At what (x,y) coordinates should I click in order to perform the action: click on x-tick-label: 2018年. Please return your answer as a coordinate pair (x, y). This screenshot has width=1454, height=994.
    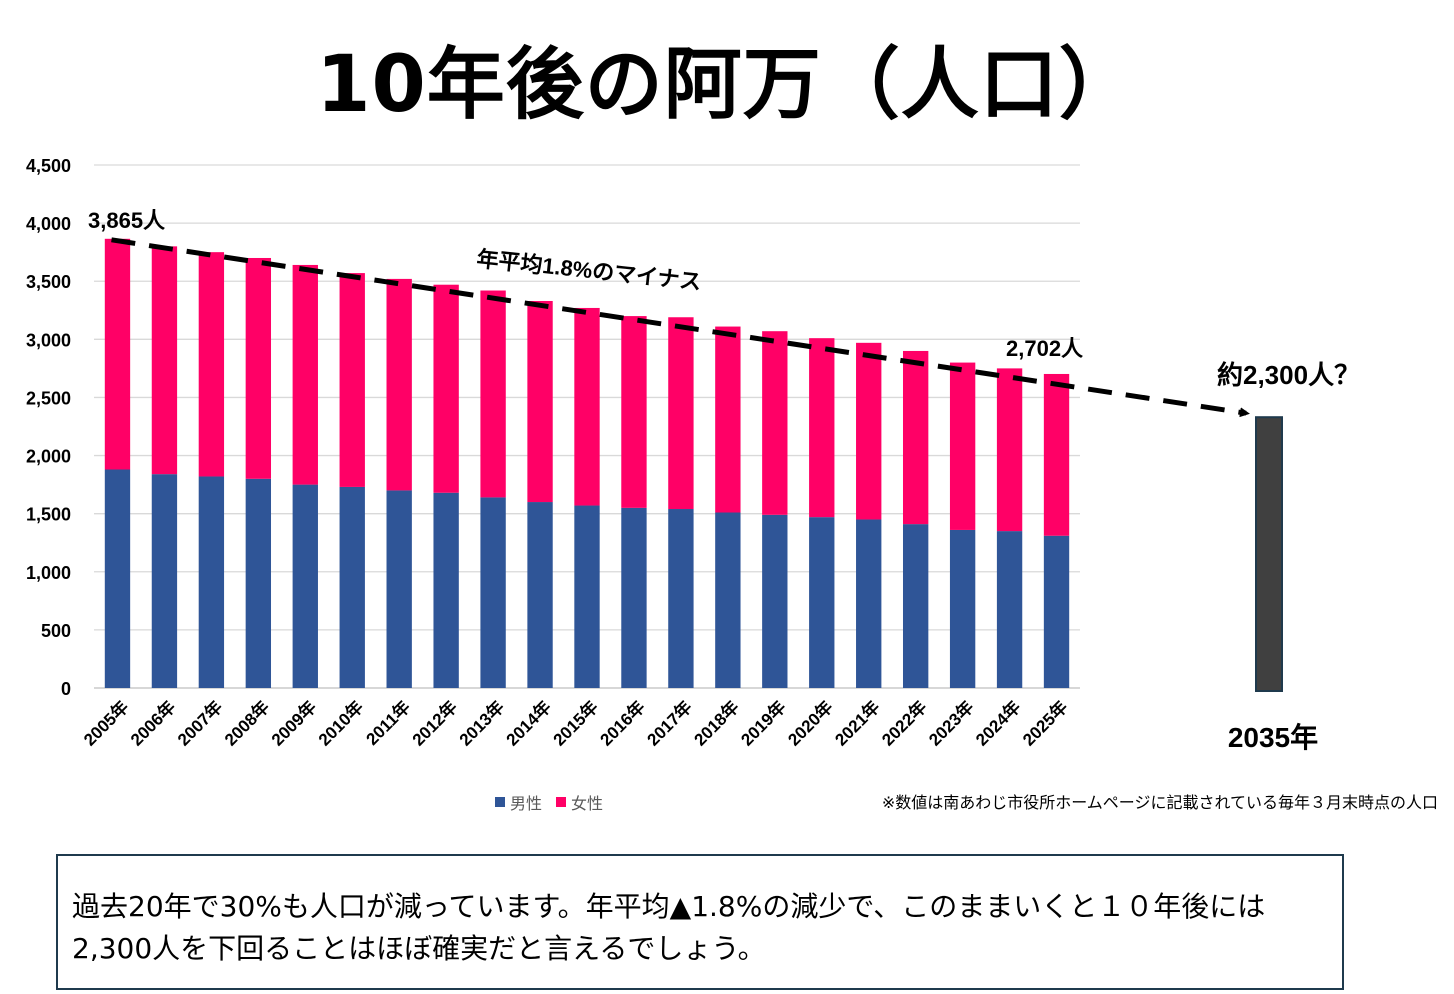
    Looking at the image, I should click on (716, 723).